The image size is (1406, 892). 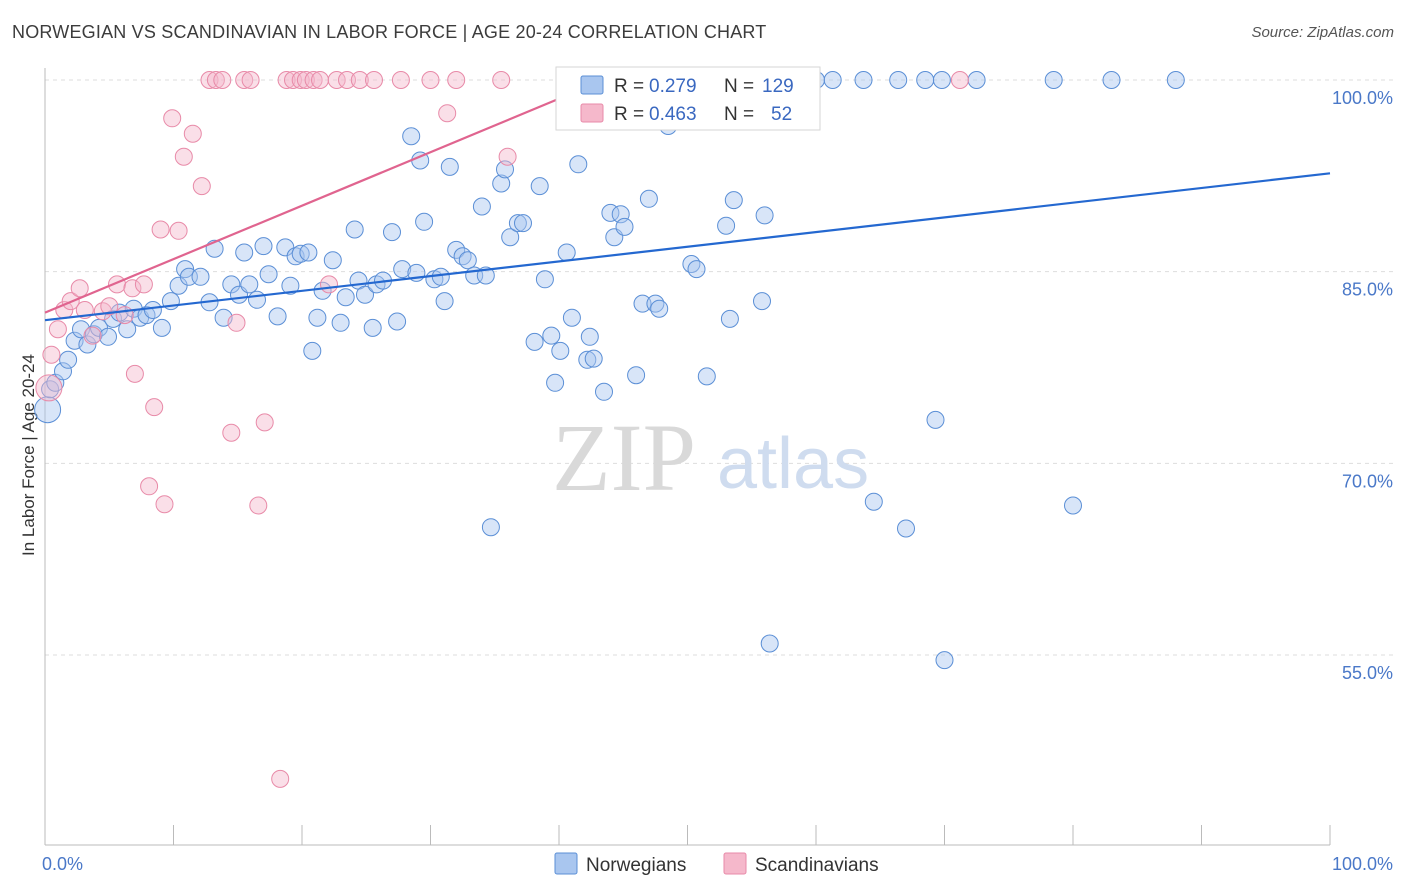 I want to click on legend-swatch-bottom-scandinavians, so click(x=735, y=863).